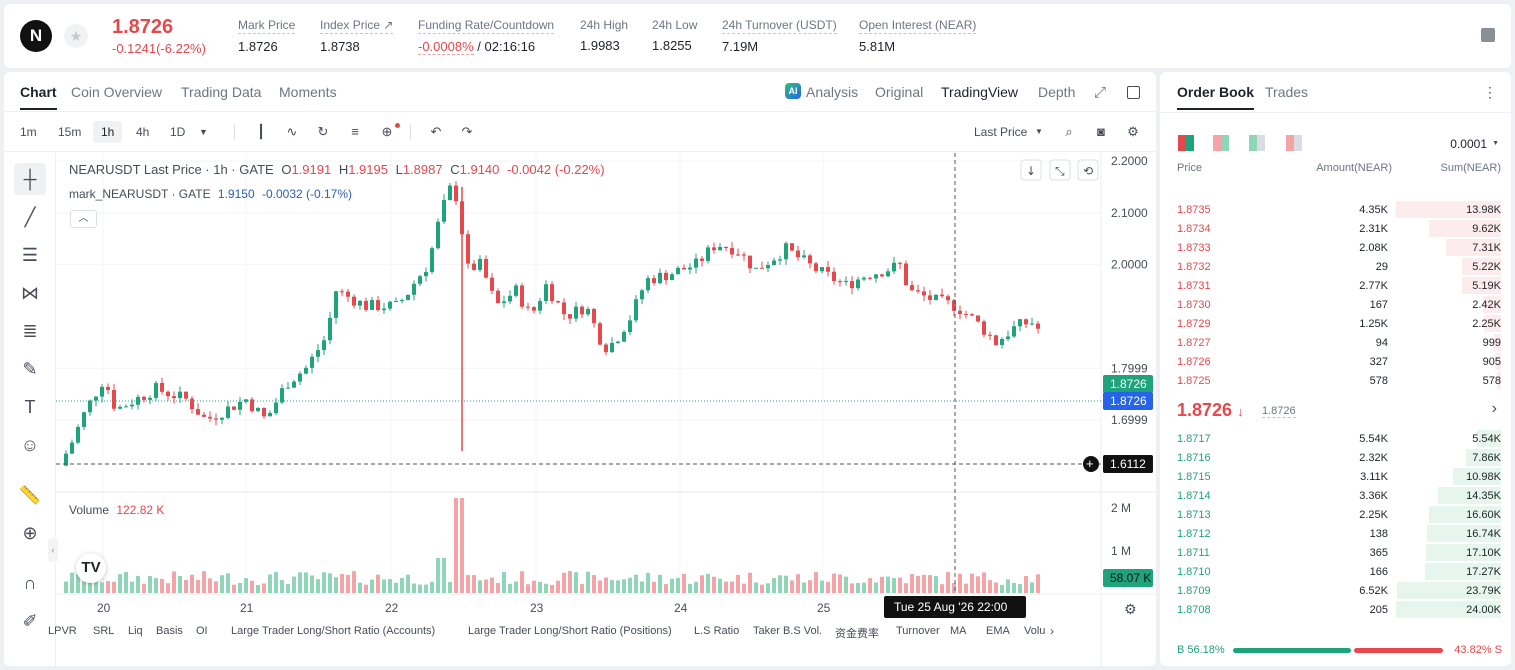  What do you see at coordinates (1335, 514) in the screenshot?
I see `bid-row: 1.8713 2.25K 16.60K` at bounding box center [1335, 514].